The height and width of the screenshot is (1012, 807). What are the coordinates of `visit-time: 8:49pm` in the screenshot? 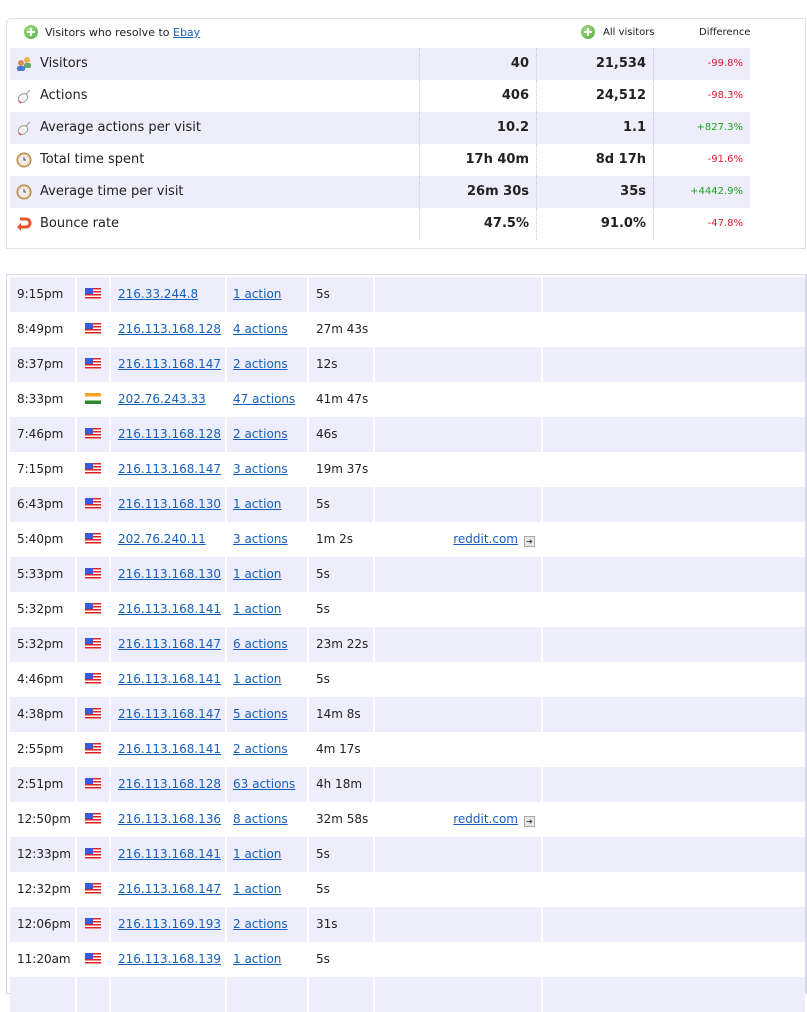 It's located at (40, 329).